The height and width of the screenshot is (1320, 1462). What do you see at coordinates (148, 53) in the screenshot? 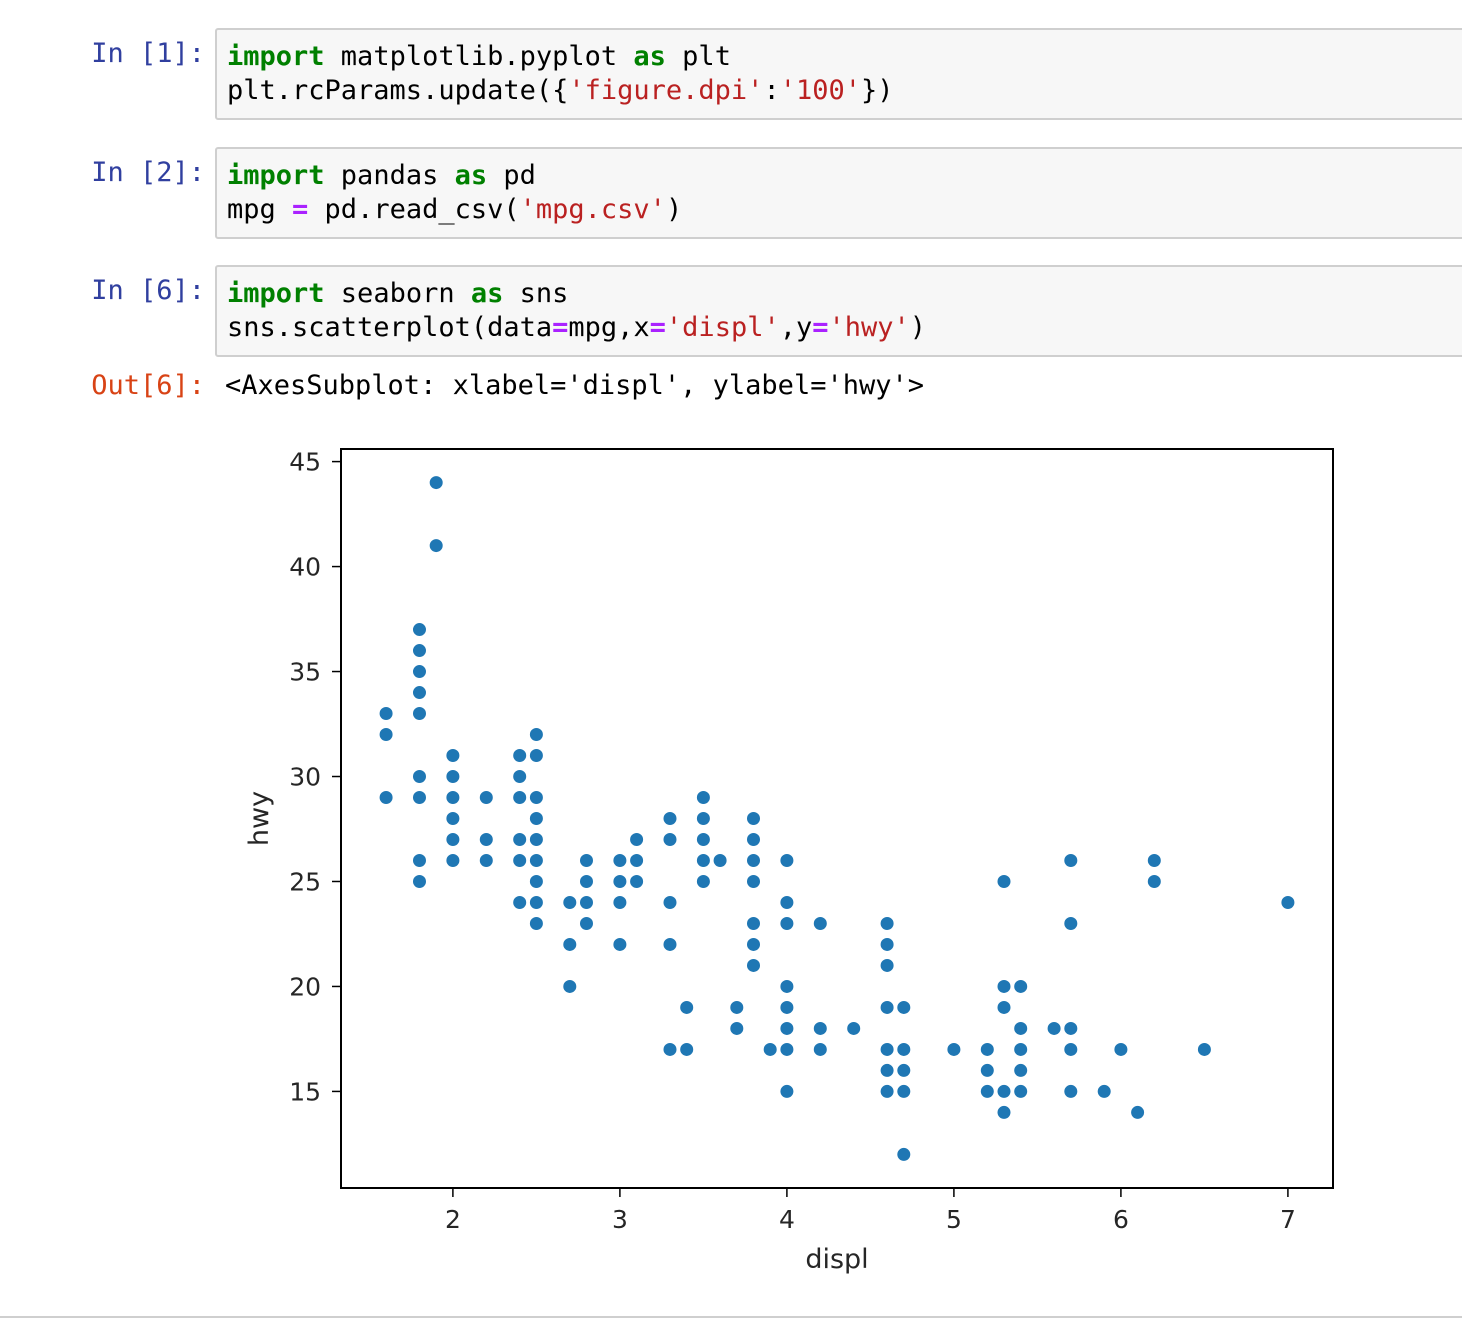
I see `input-prompt: In [1]:` at bounding box center [148, 53].